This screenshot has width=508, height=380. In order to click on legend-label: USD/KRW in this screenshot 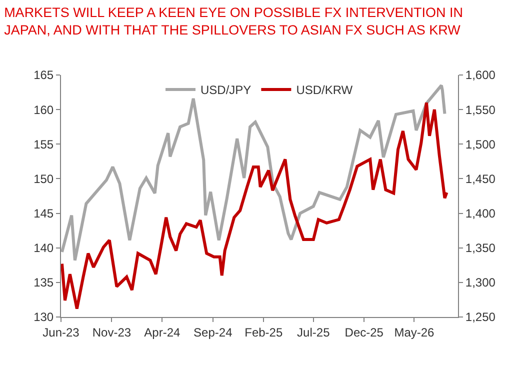, I will do `click(325, 90)`.